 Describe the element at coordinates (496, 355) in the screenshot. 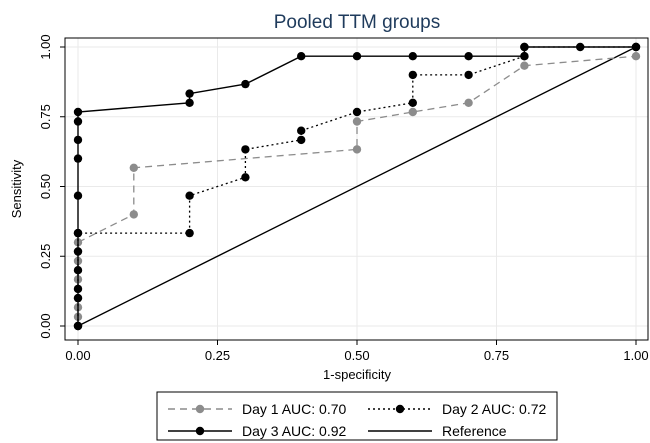

I see `x-tick-label: 0.75` at that location.